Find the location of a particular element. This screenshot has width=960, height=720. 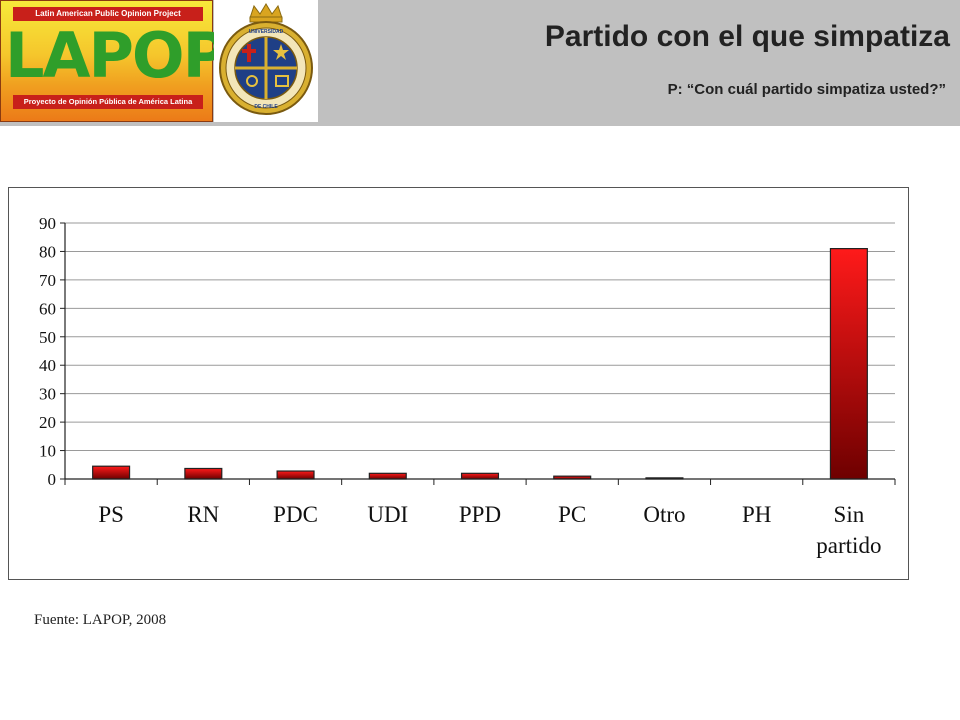

y-tick-label: 10 is located at coordinates (47, 451).